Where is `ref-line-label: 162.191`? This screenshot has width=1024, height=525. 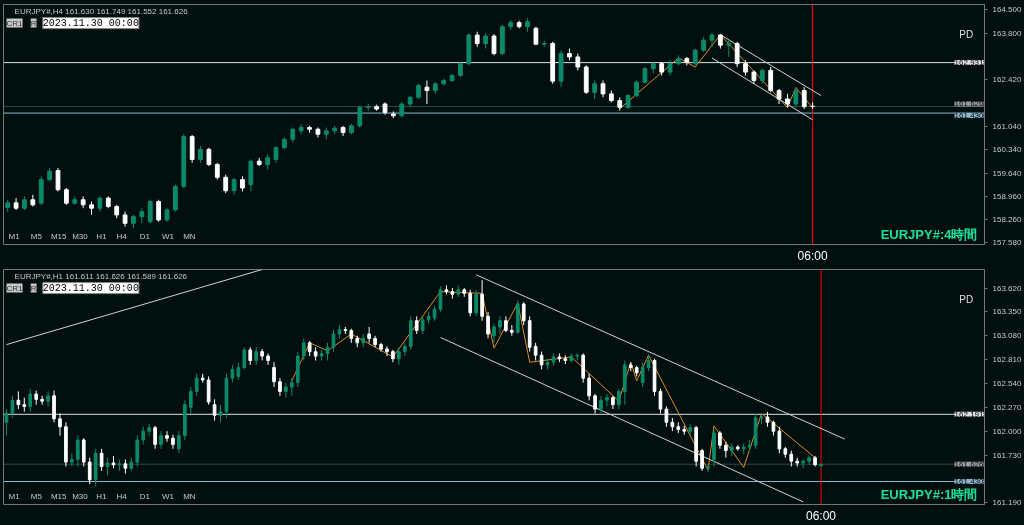 ref-line-label: 162.191 is located at coordinates (969, 414).